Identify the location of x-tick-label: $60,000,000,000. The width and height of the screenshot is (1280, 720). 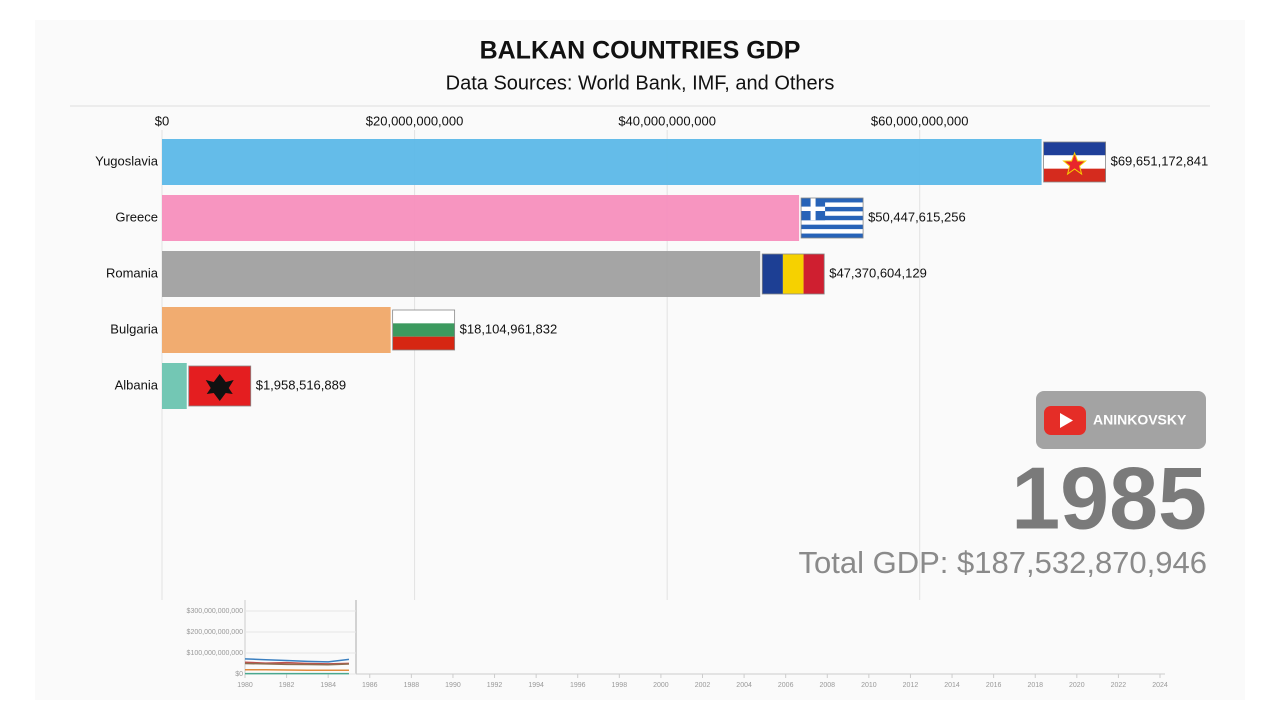
(920, 120).